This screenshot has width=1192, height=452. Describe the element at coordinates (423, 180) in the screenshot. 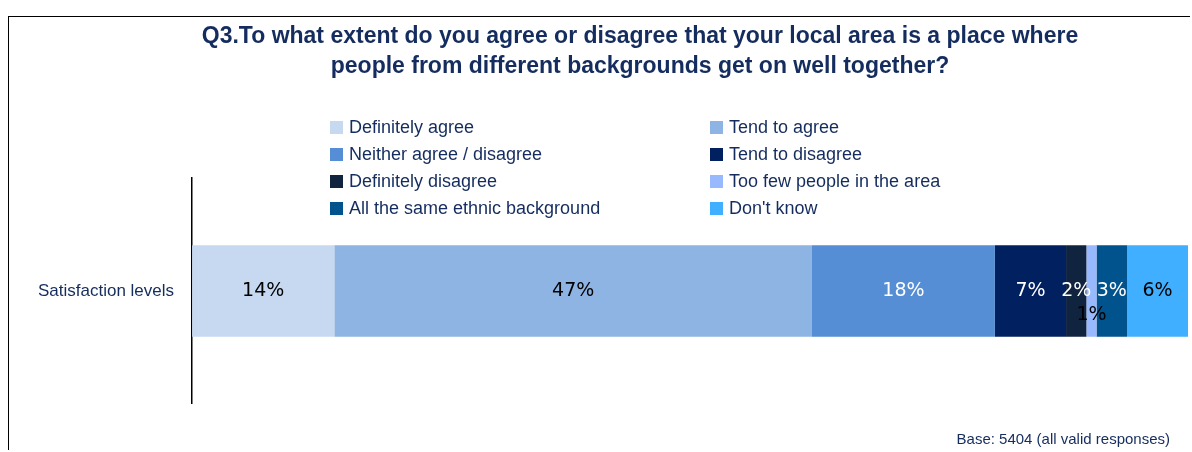

I see `legend-label: Definitely disagree` at that location.